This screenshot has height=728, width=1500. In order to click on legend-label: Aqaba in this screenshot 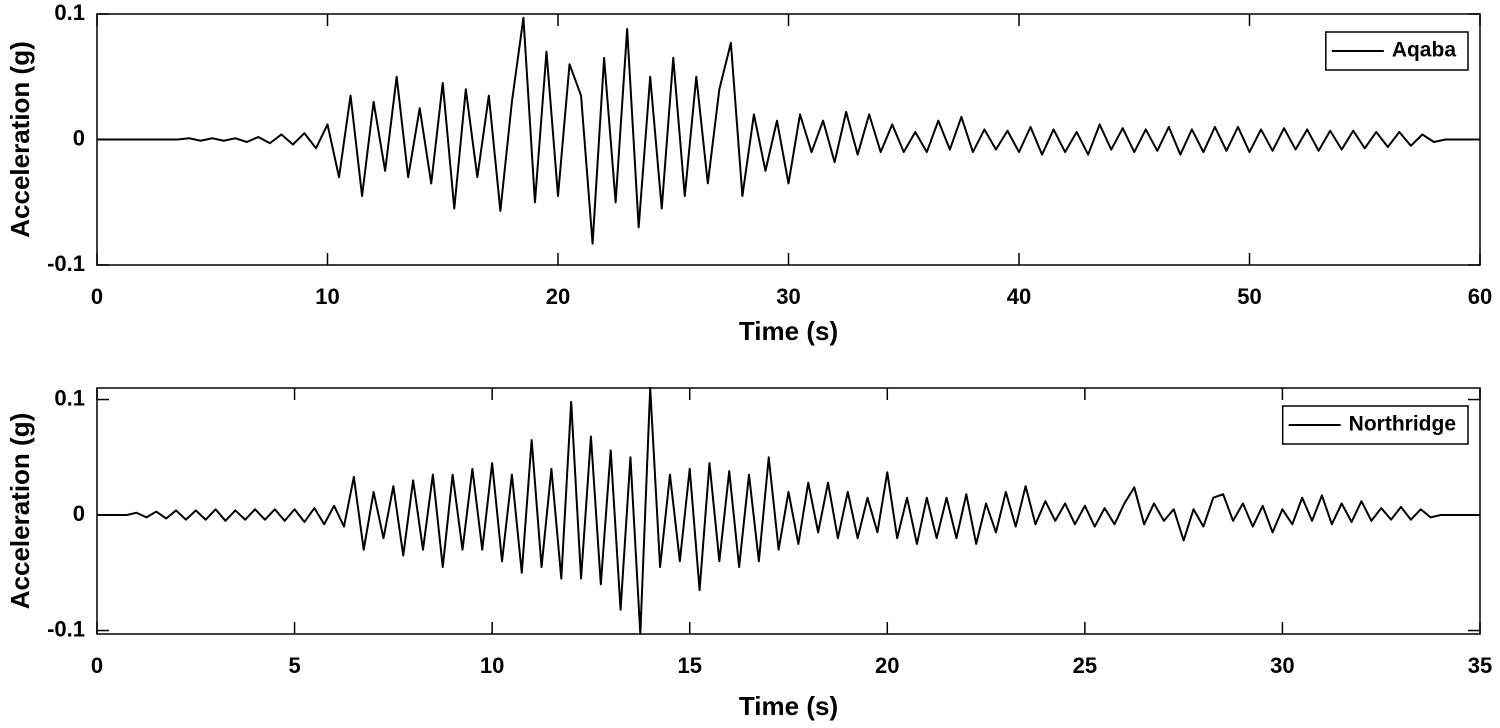, I will do `click(1424, 50)`.